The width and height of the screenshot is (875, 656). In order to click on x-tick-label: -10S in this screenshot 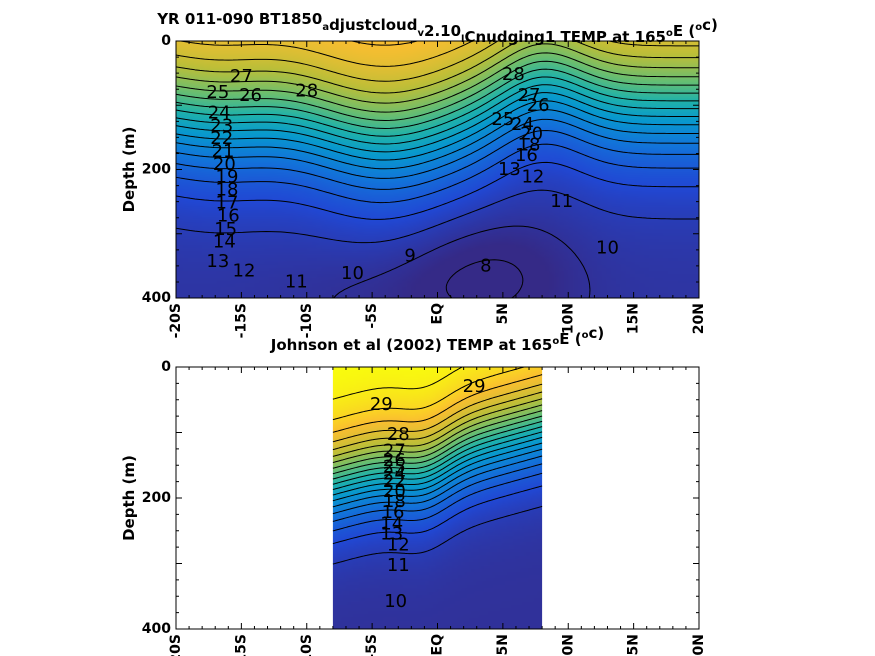, I will do `click(307, 645)`.